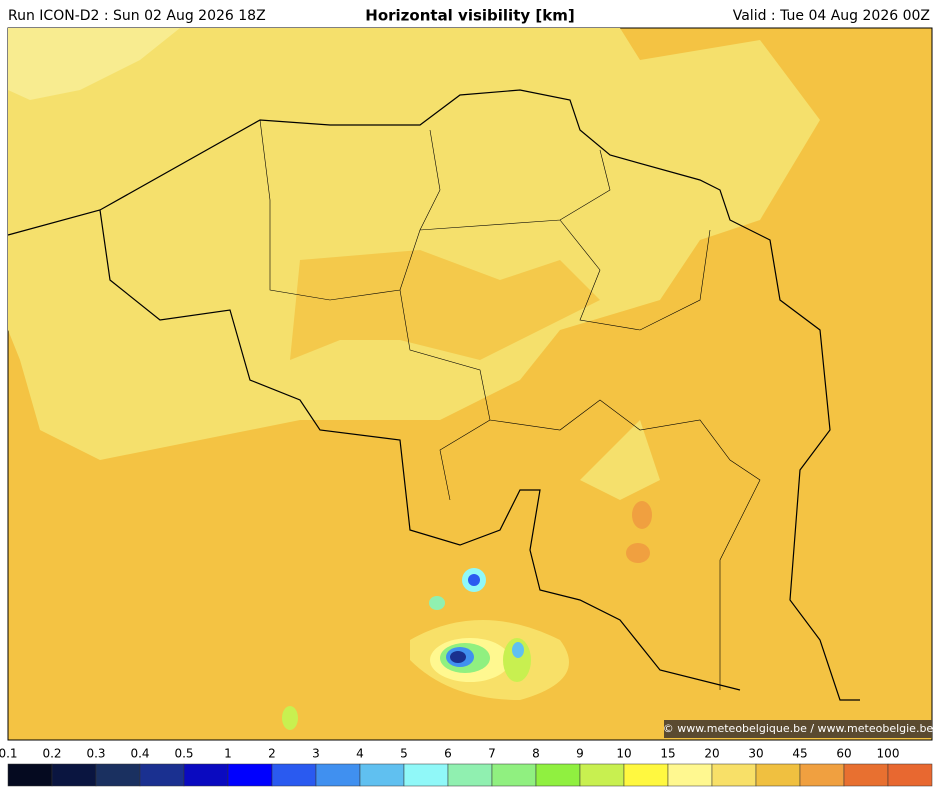 The width and height of the screenshot is (940, 804). I want to click on colorbar: 0.1 0.2 0.3 0.4 0.5 1 2 3 4 5 6 7 8 9 10 15 20 30 45 60 100, so click(466, 767).